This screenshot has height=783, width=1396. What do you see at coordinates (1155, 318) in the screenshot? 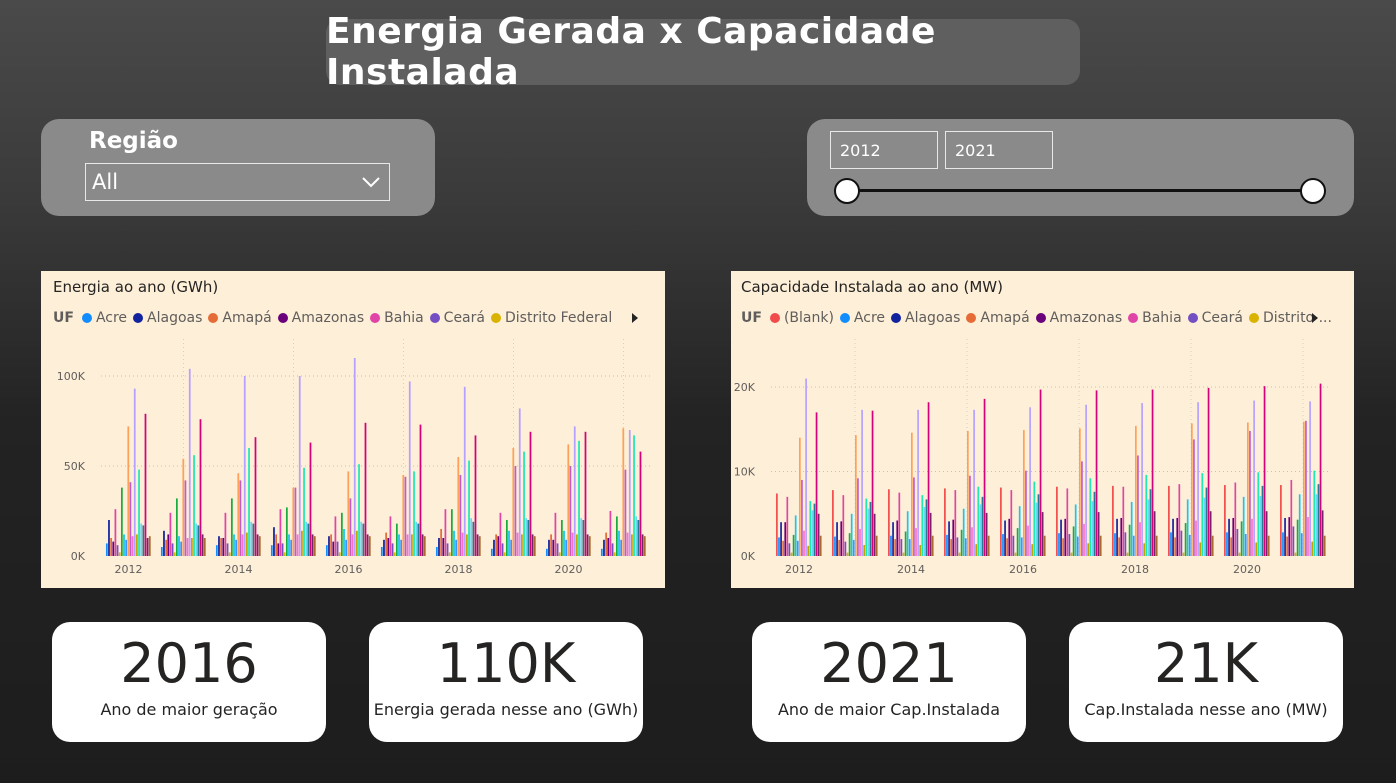
I see `legend-item: Bahia` at bounding box center [1155, 318].